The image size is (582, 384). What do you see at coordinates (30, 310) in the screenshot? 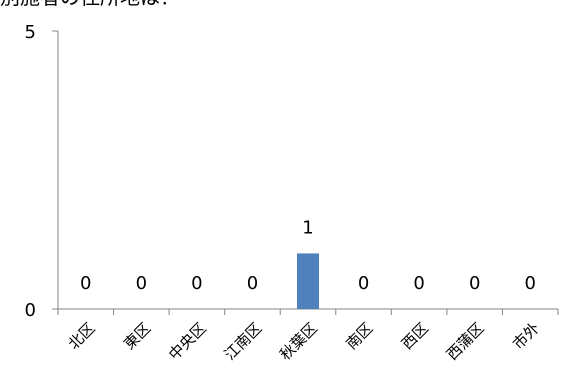
I see `y-tick-label: 0` at bounding box center [30, 310].